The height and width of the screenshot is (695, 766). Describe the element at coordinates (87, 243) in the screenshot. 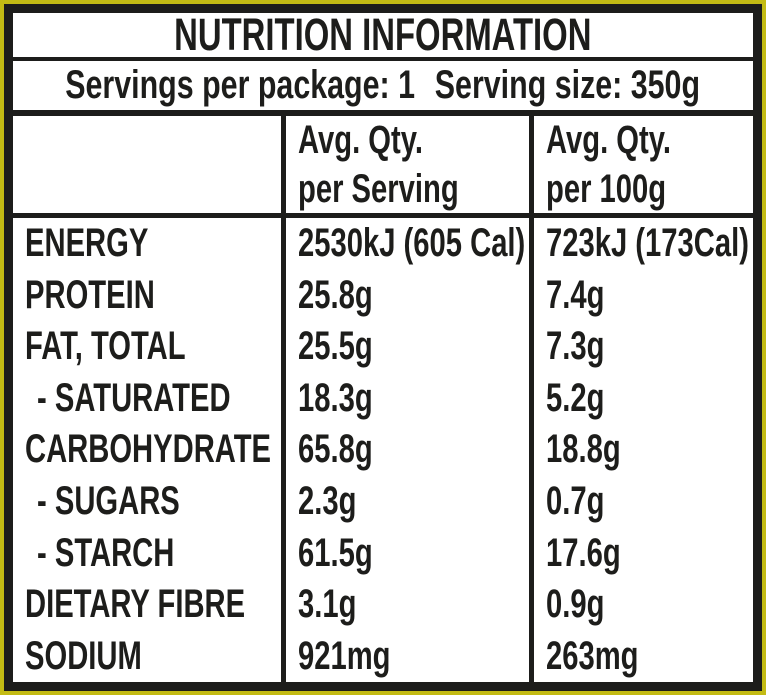

I see `nutrient-name: ENERGY` at that location.